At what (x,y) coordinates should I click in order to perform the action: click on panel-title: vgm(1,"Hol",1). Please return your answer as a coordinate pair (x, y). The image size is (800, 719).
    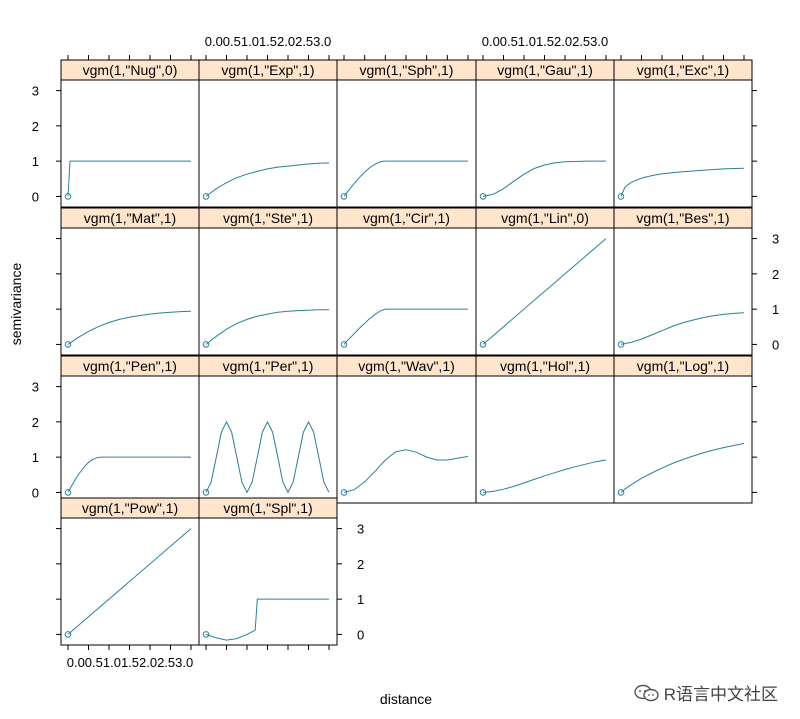
    Looking at the image, I should click on (545, 366).